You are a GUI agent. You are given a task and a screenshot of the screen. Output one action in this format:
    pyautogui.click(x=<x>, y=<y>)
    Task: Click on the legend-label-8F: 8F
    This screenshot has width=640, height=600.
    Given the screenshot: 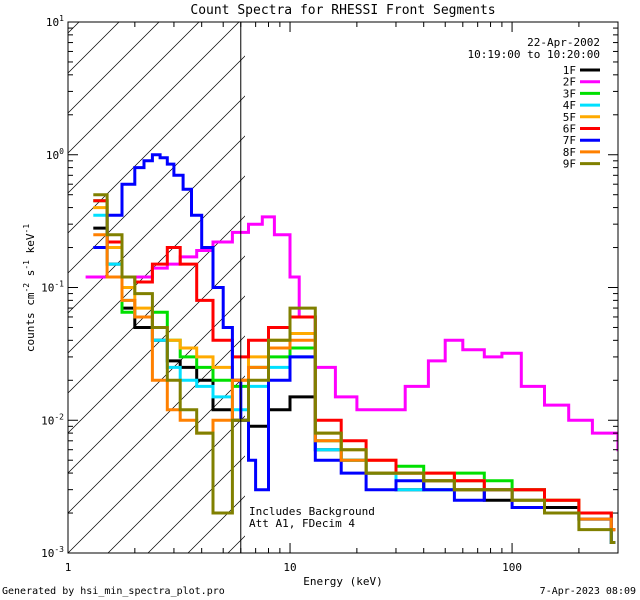 What is the action you would take?
    pyautogui.click(x=569, y=152)
    